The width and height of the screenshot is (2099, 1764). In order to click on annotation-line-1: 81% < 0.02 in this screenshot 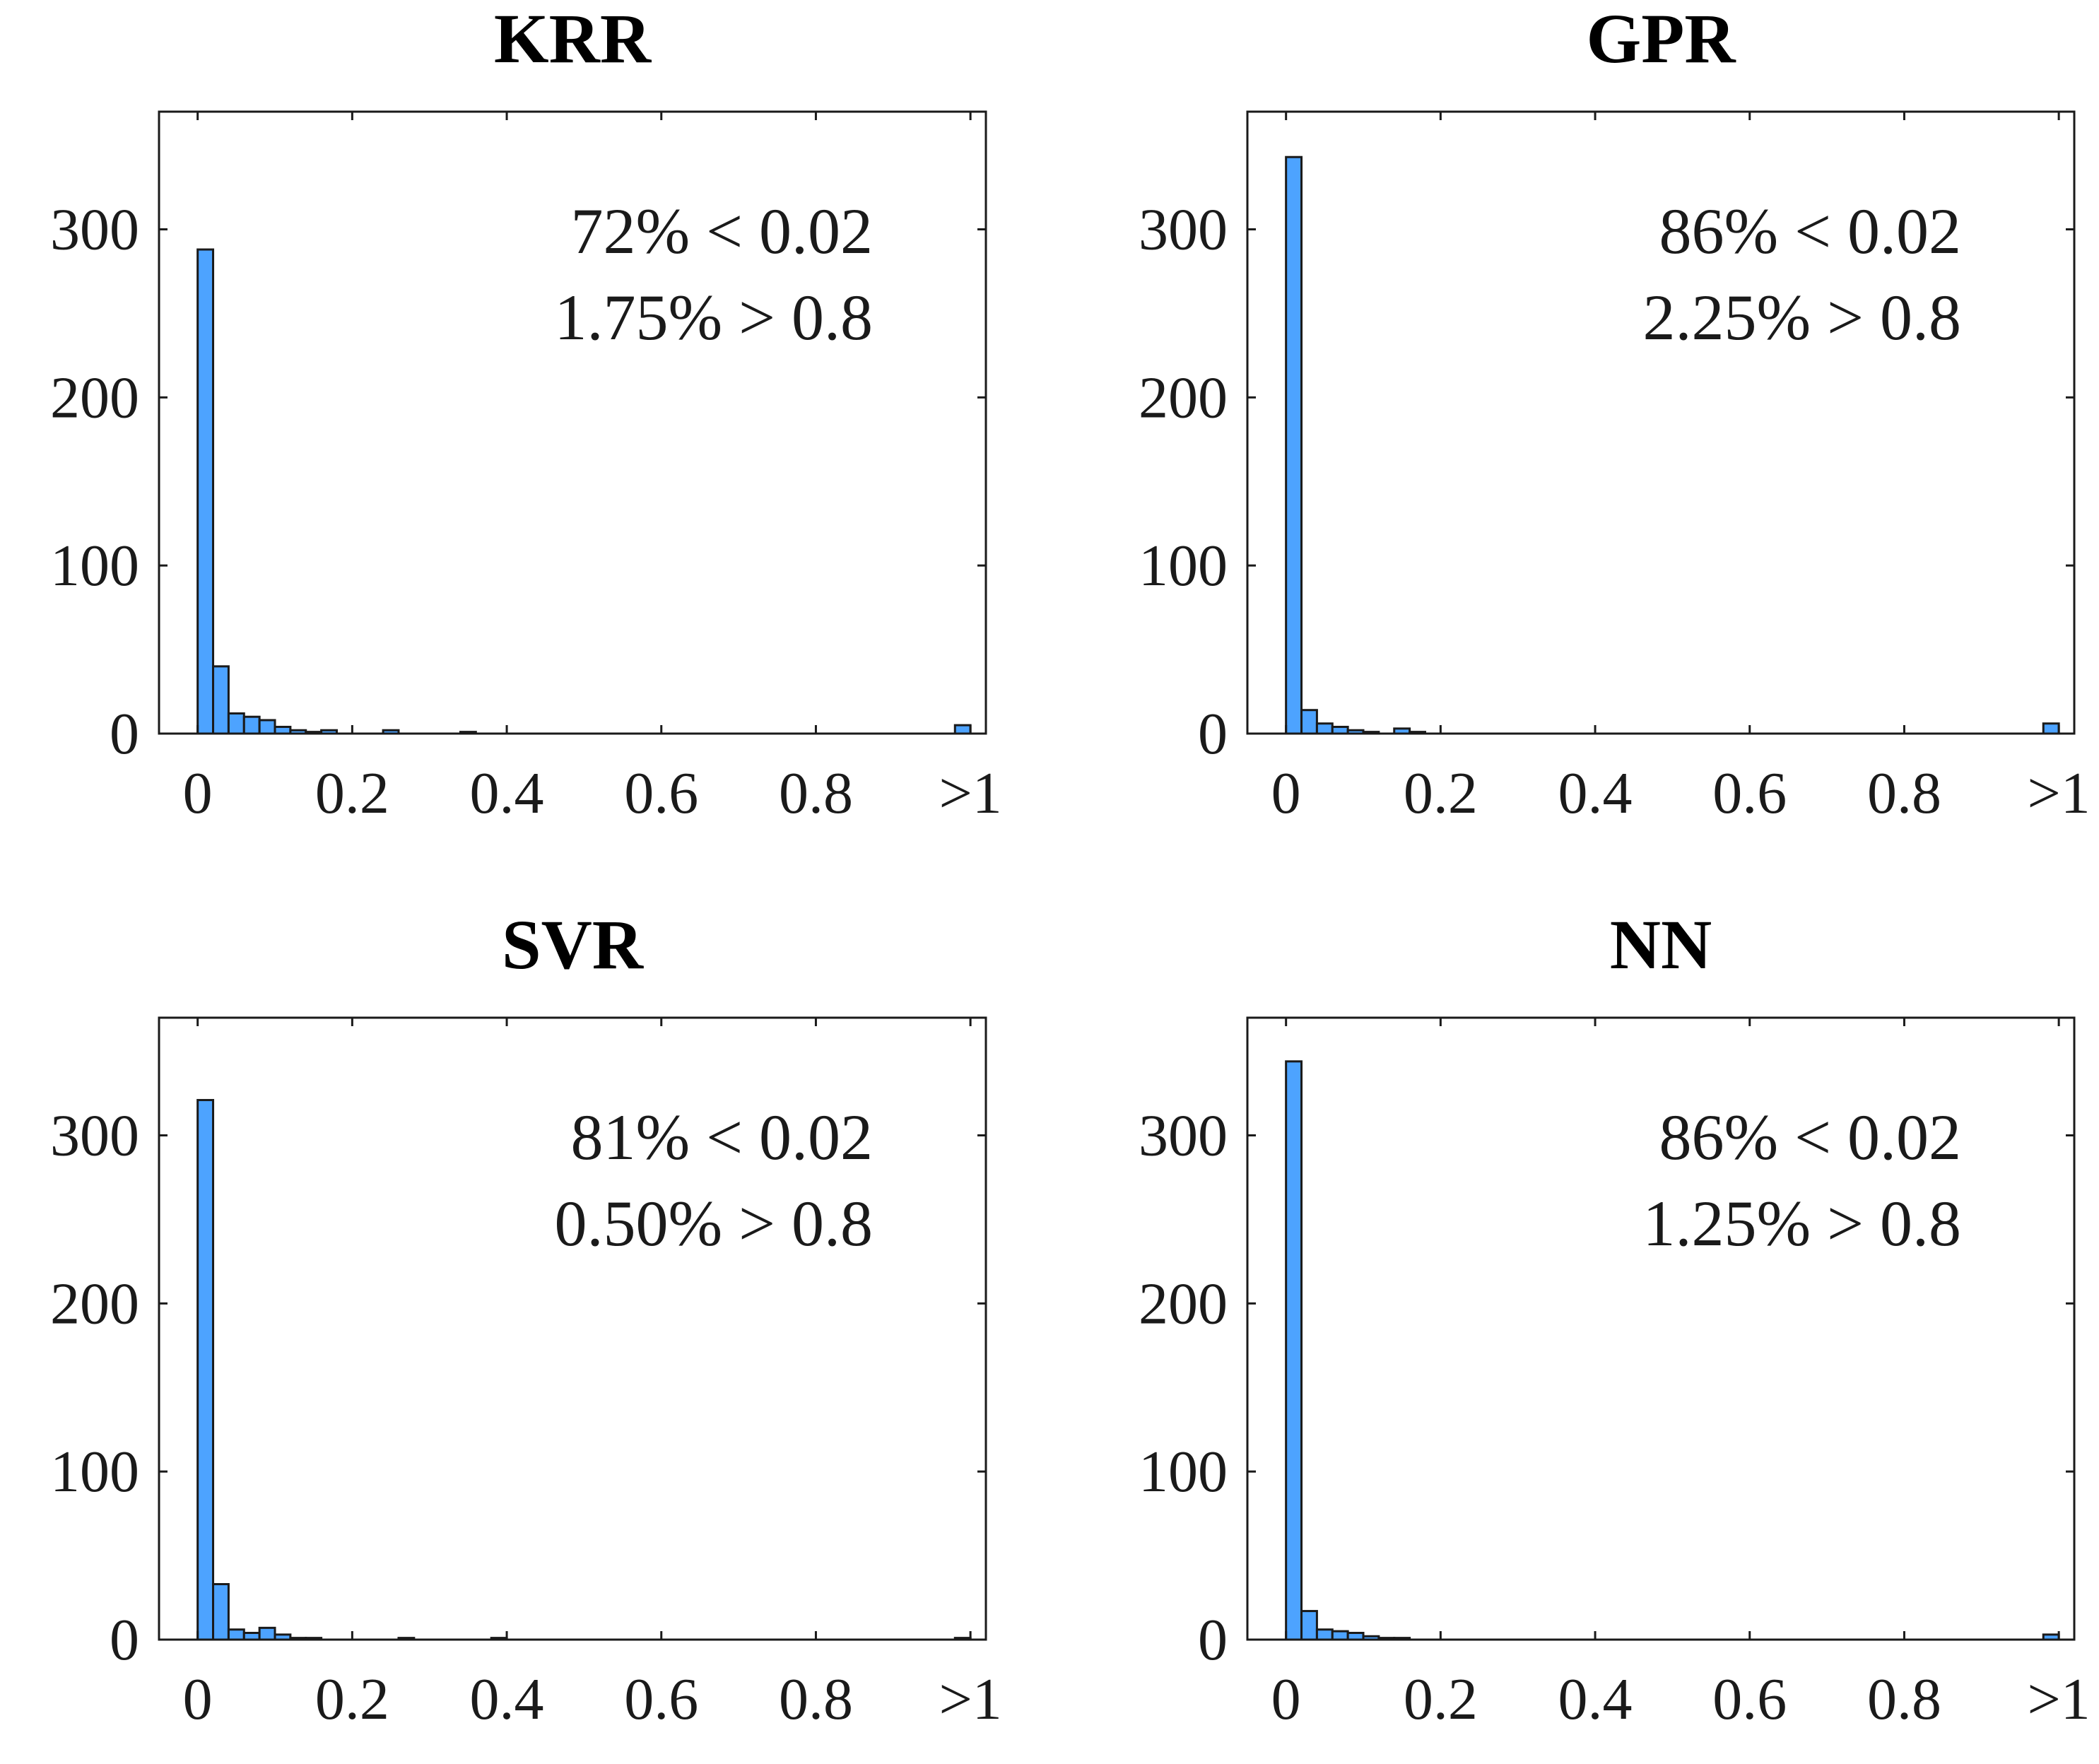, I will do `click(721, 1137)`.